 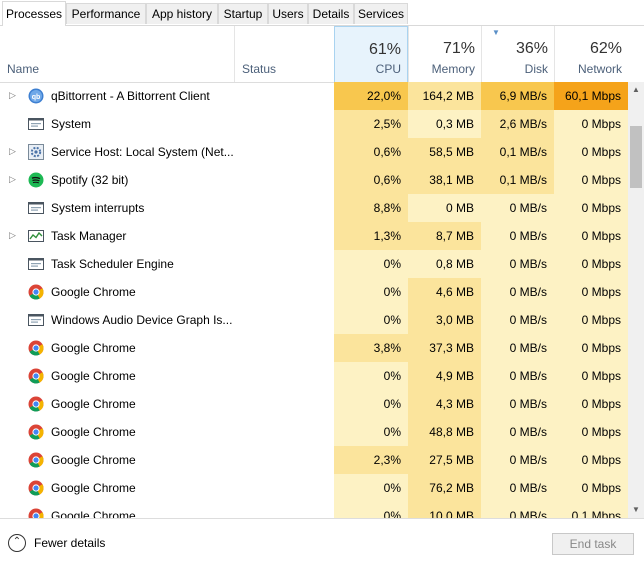 I want to click on table-row: Google Chrome 0% 10,0 MB 0 MB/s 0,1 Mbps, so click(x=314, y=510).